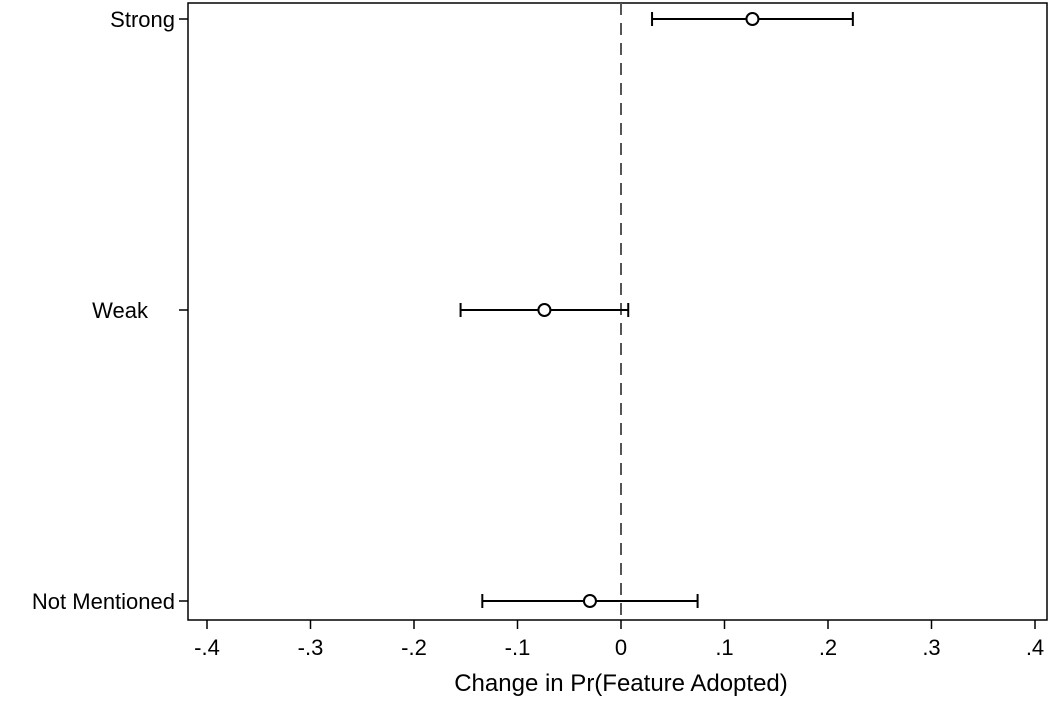 The image size is (1051, 702). What do you see at coordinates (311, 647) in the screenshot?
I see `x-tick-label: -.3` at bounding box center [311, 647].